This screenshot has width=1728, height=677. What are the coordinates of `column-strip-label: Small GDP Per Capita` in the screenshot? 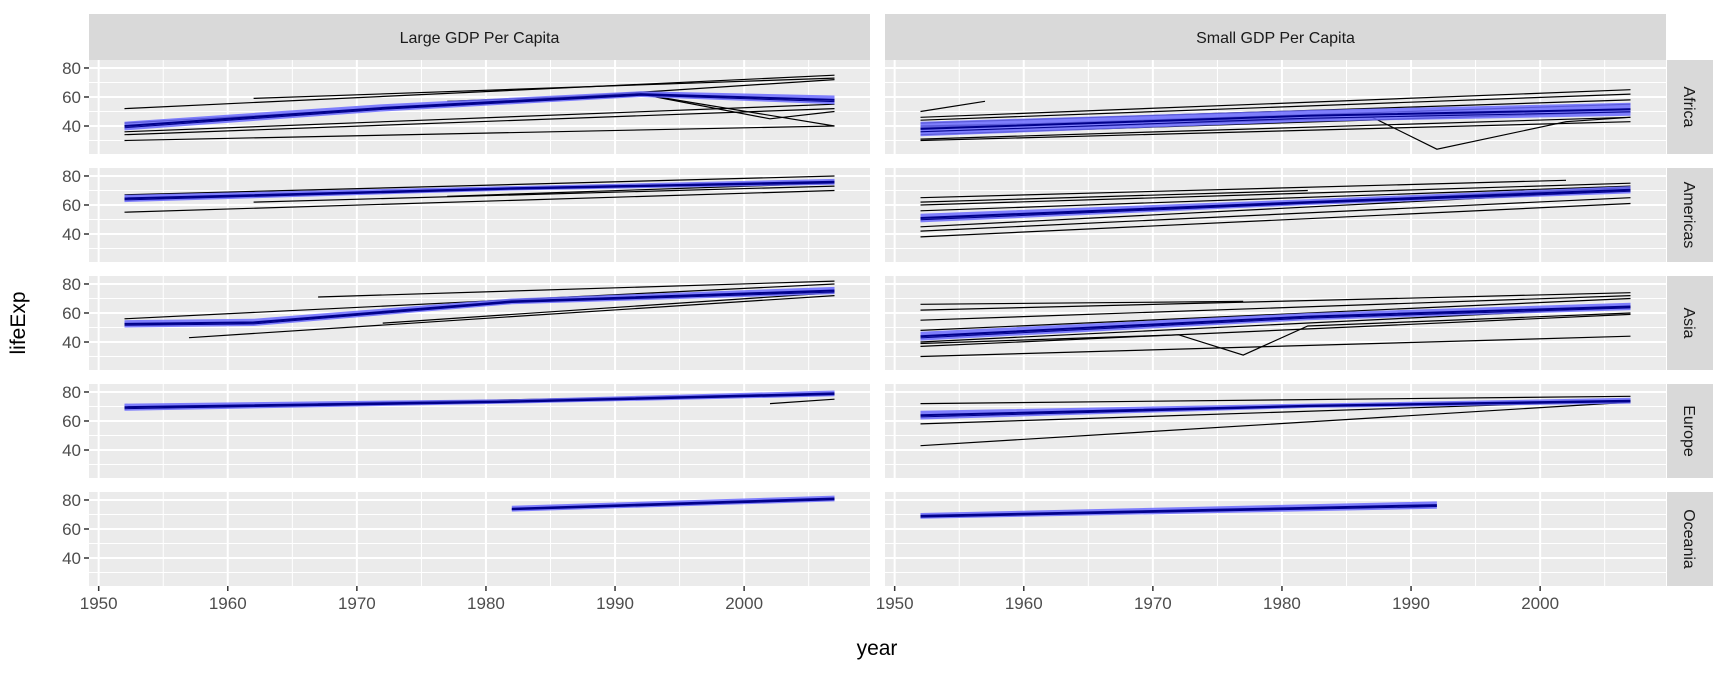 It's located at (1275, 38).